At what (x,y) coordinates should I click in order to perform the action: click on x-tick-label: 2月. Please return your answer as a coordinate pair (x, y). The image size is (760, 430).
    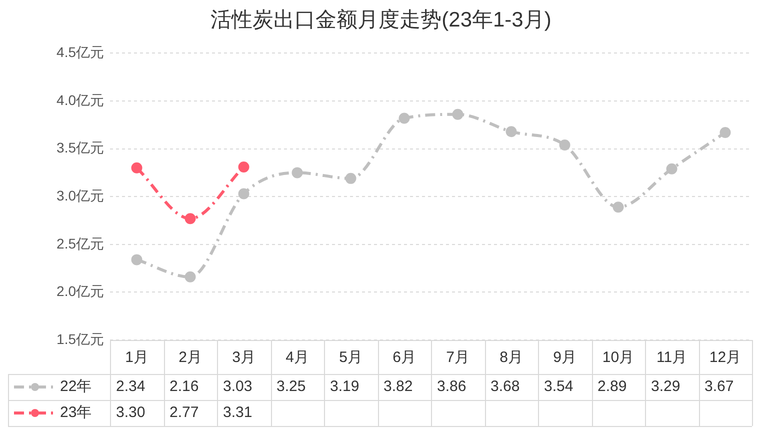
    Looking at the image, I should click on (190, 357).